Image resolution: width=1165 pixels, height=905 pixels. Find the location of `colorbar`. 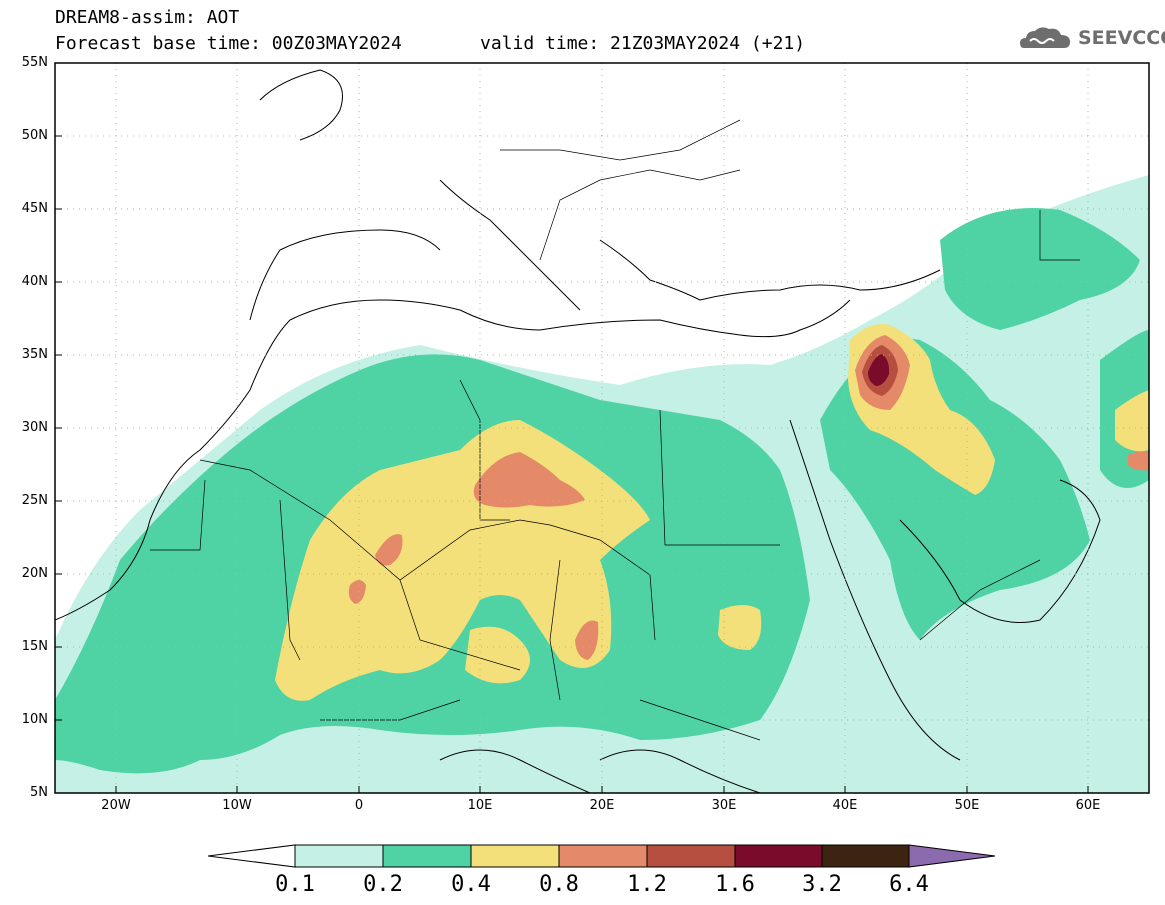

colorbar is located at coordinates (601, 856).